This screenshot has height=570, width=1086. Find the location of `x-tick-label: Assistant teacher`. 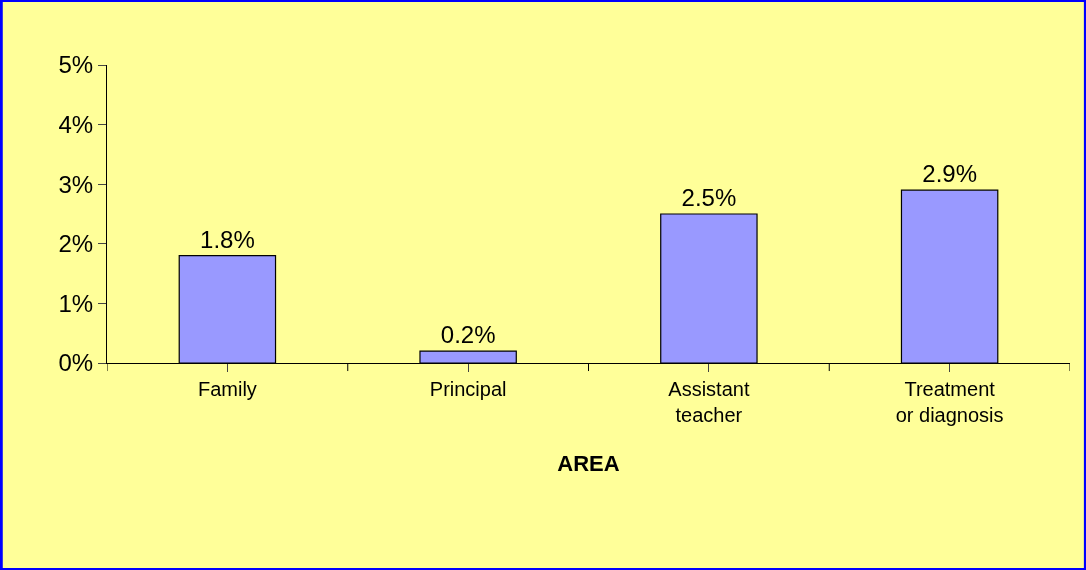

x-tick-label: Assistant teacher is located at coordinates (709, 402).